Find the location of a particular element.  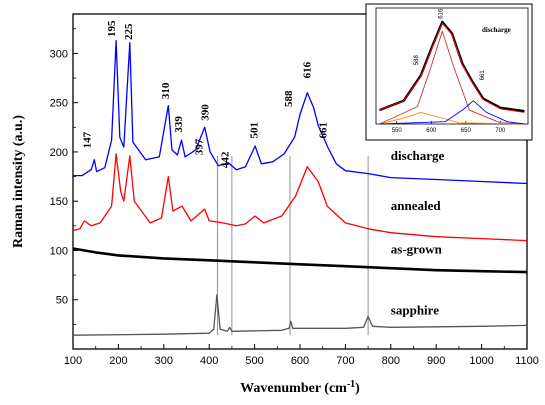

inset-peak-label: 588 is located at coordinates (417, 60).